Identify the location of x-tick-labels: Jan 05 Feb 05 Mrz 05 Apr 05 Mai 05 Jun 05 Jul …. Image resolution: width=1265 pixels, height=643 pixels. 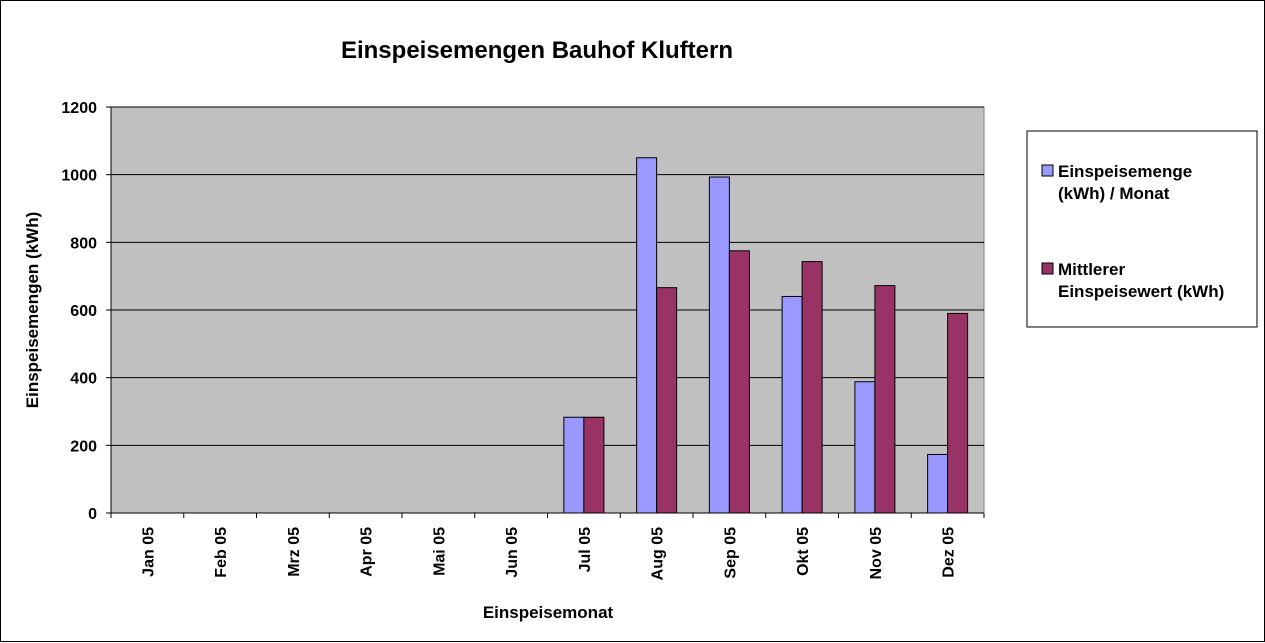
(548, 553).